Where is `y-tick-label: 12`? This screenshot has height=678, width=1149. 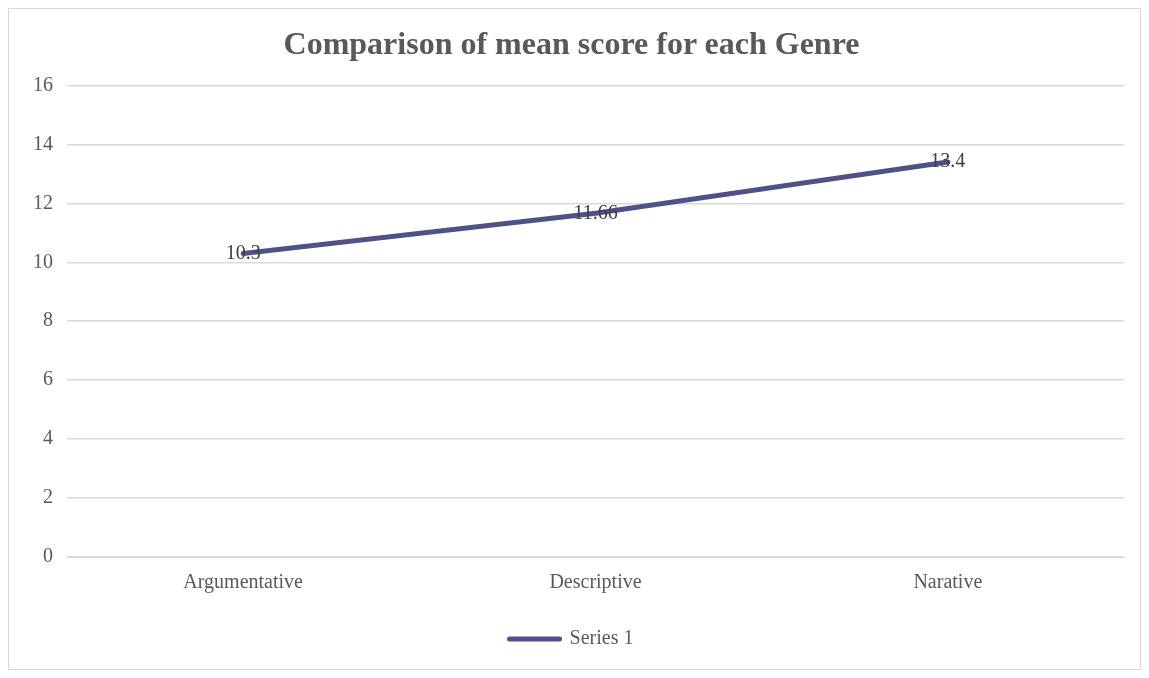
y-tick-label: 12 is located at coordinates (43, 201).